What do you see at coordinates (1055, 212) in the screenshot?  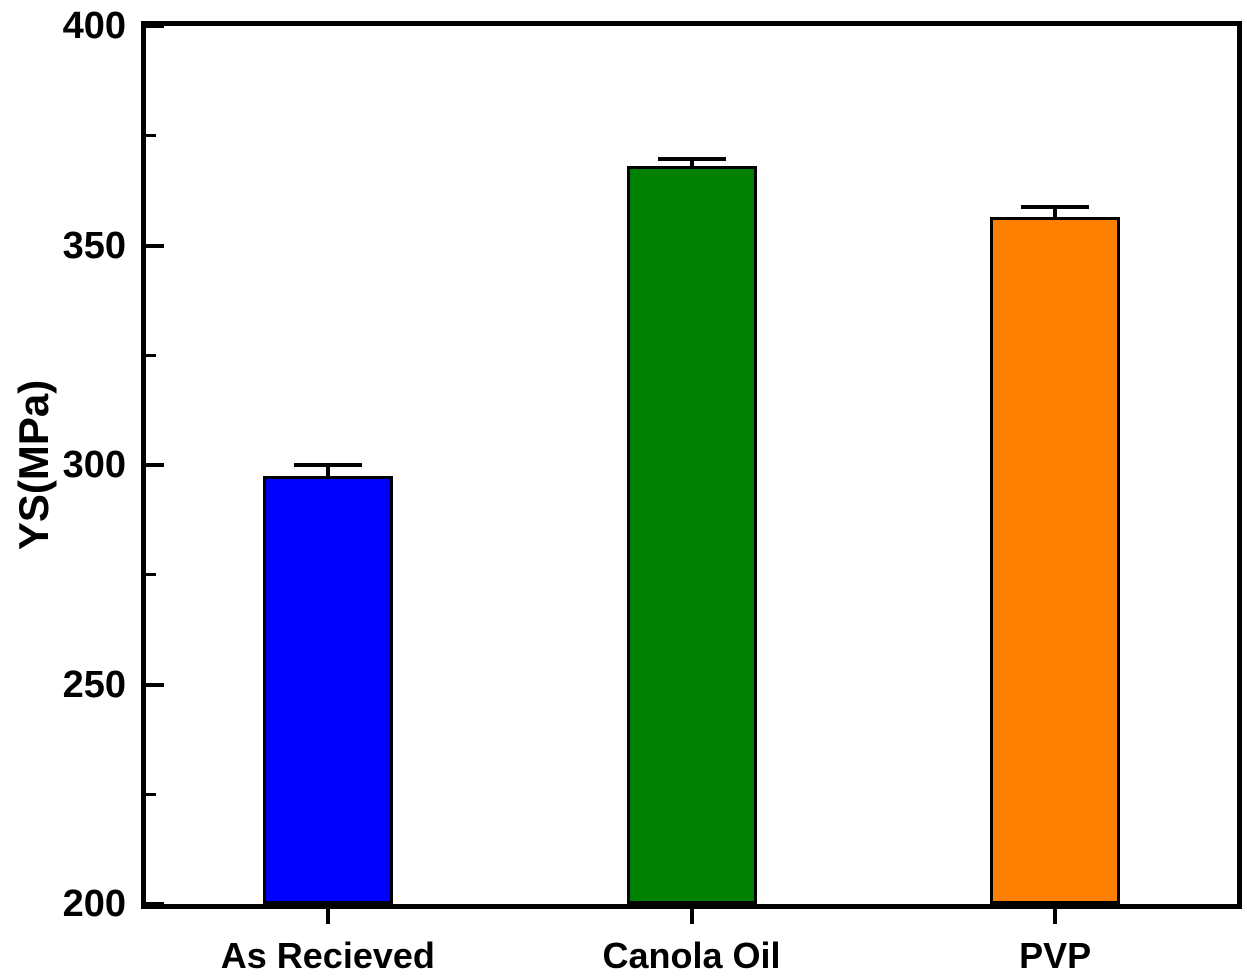 I see `error-bar-stem-pvp` at bounding box center [1055, 212].